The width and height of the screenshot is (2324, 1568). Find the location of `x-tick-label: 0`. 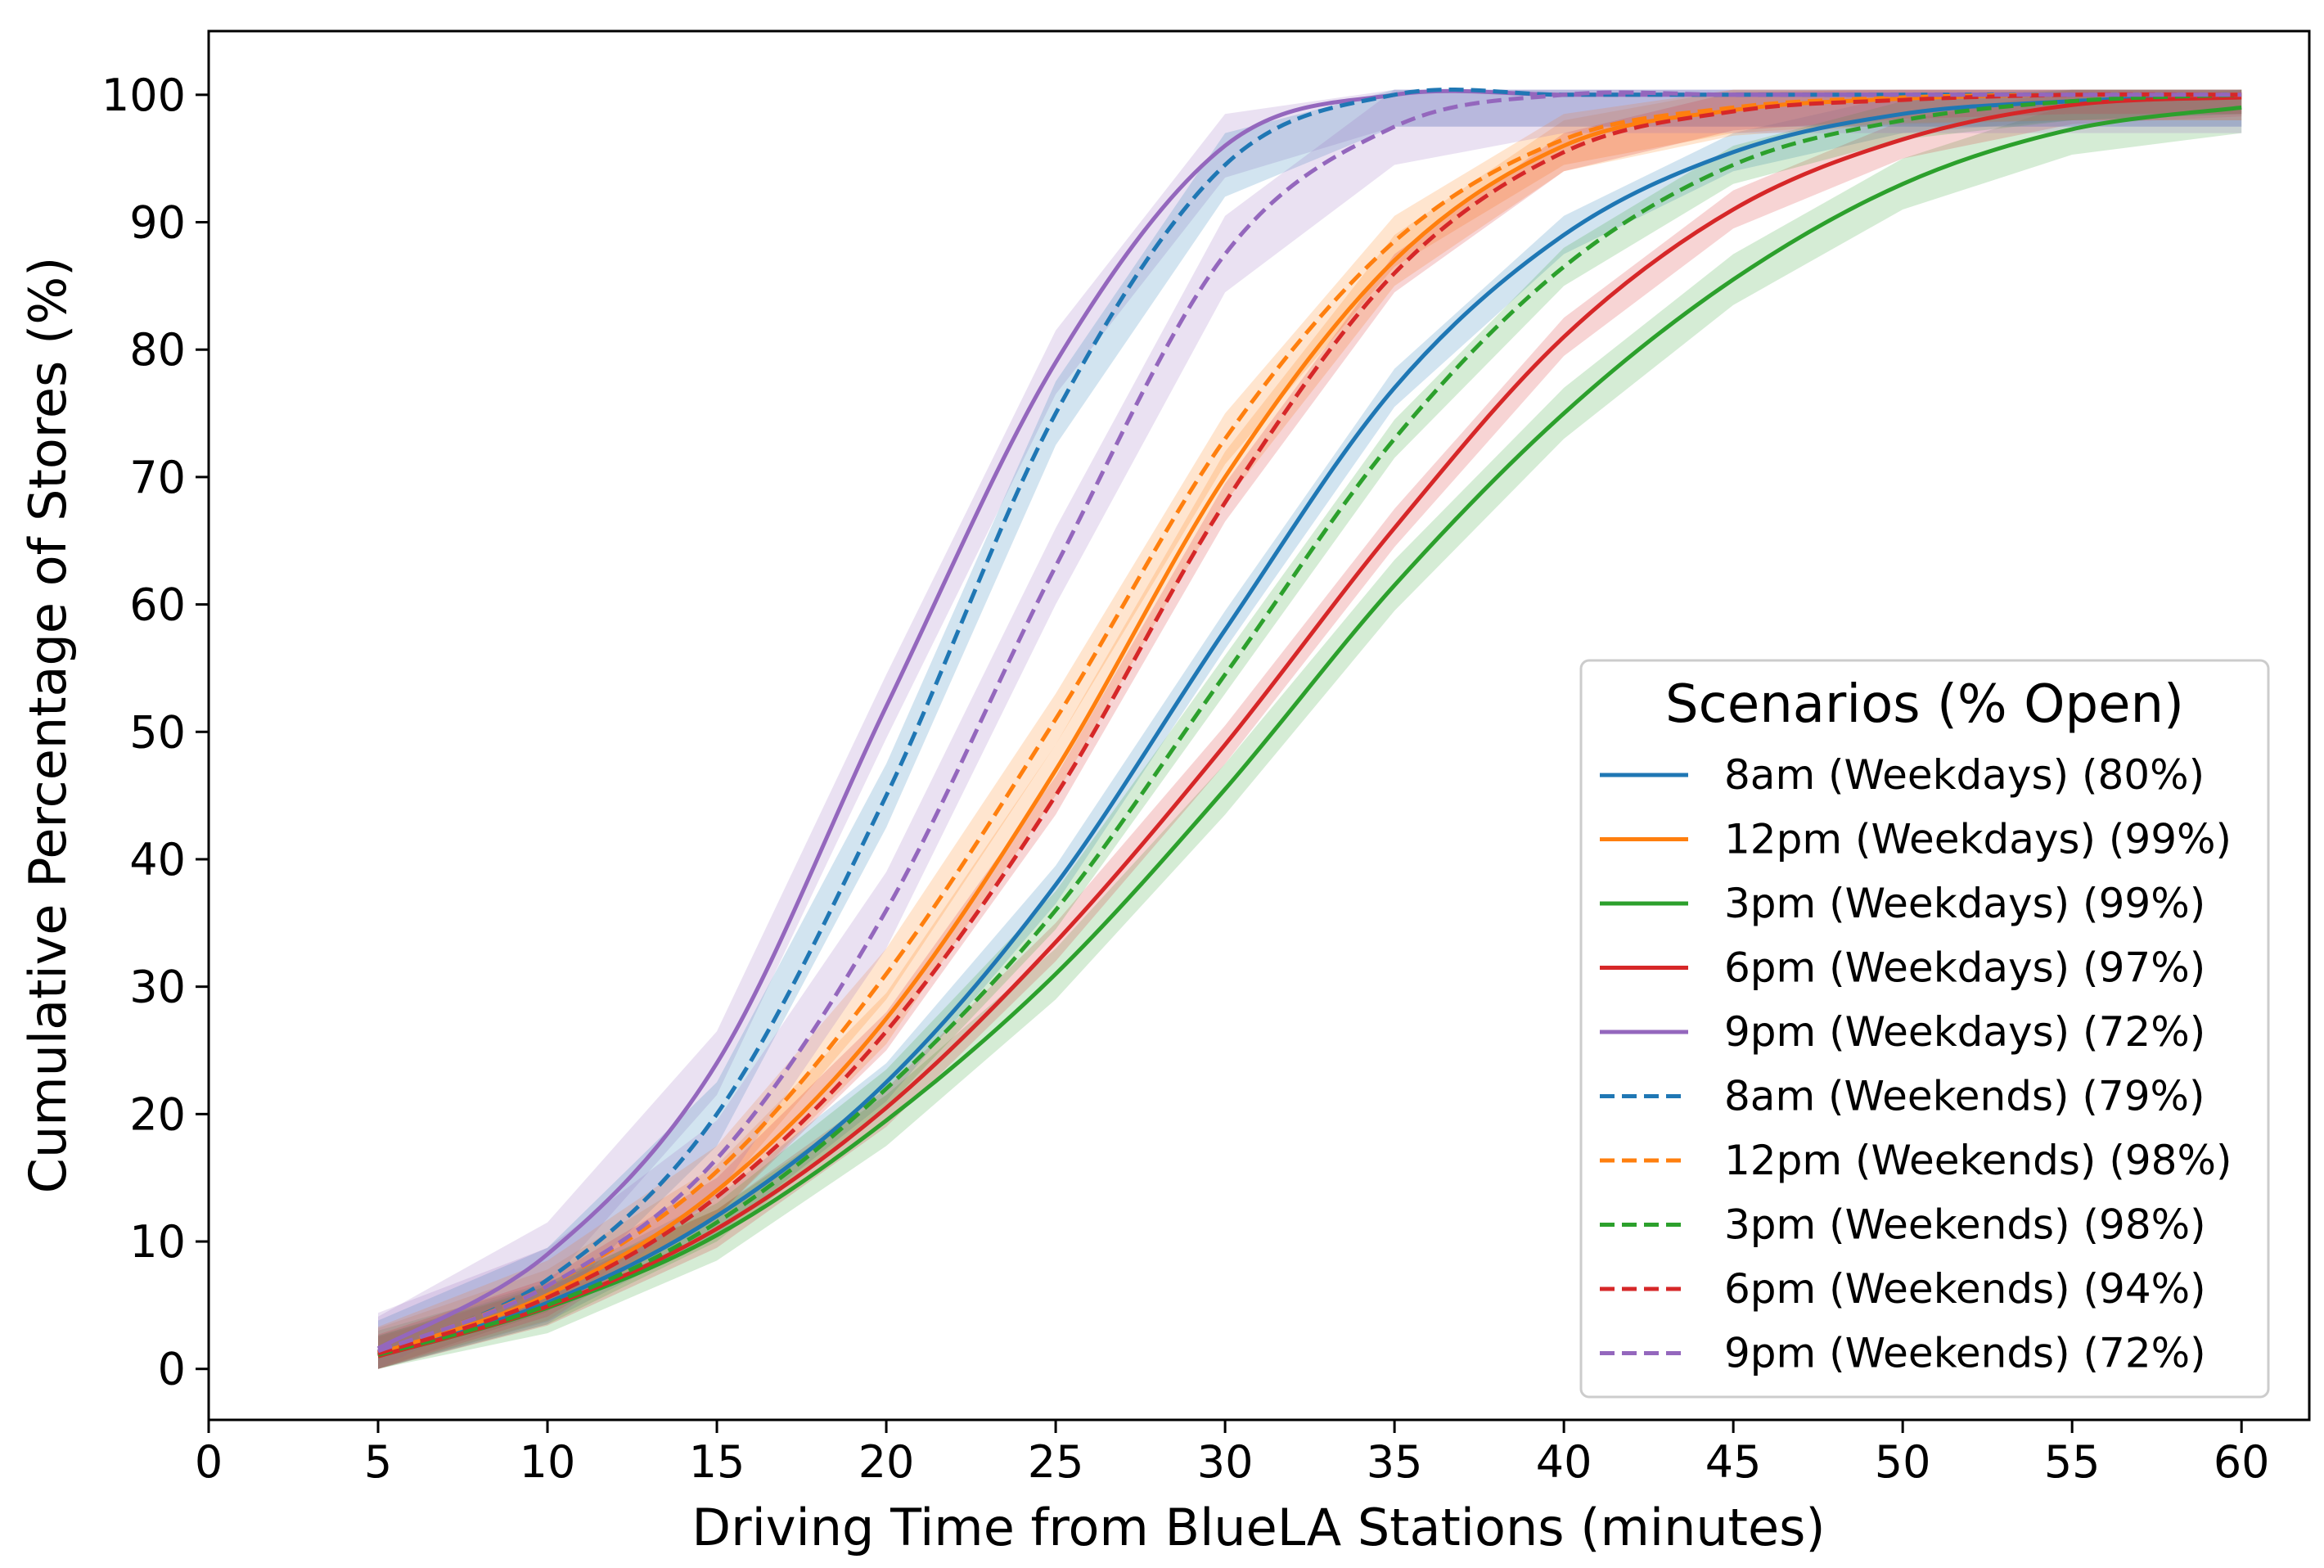

x-tick-label: 0 is located at coordinates (209, 1462).